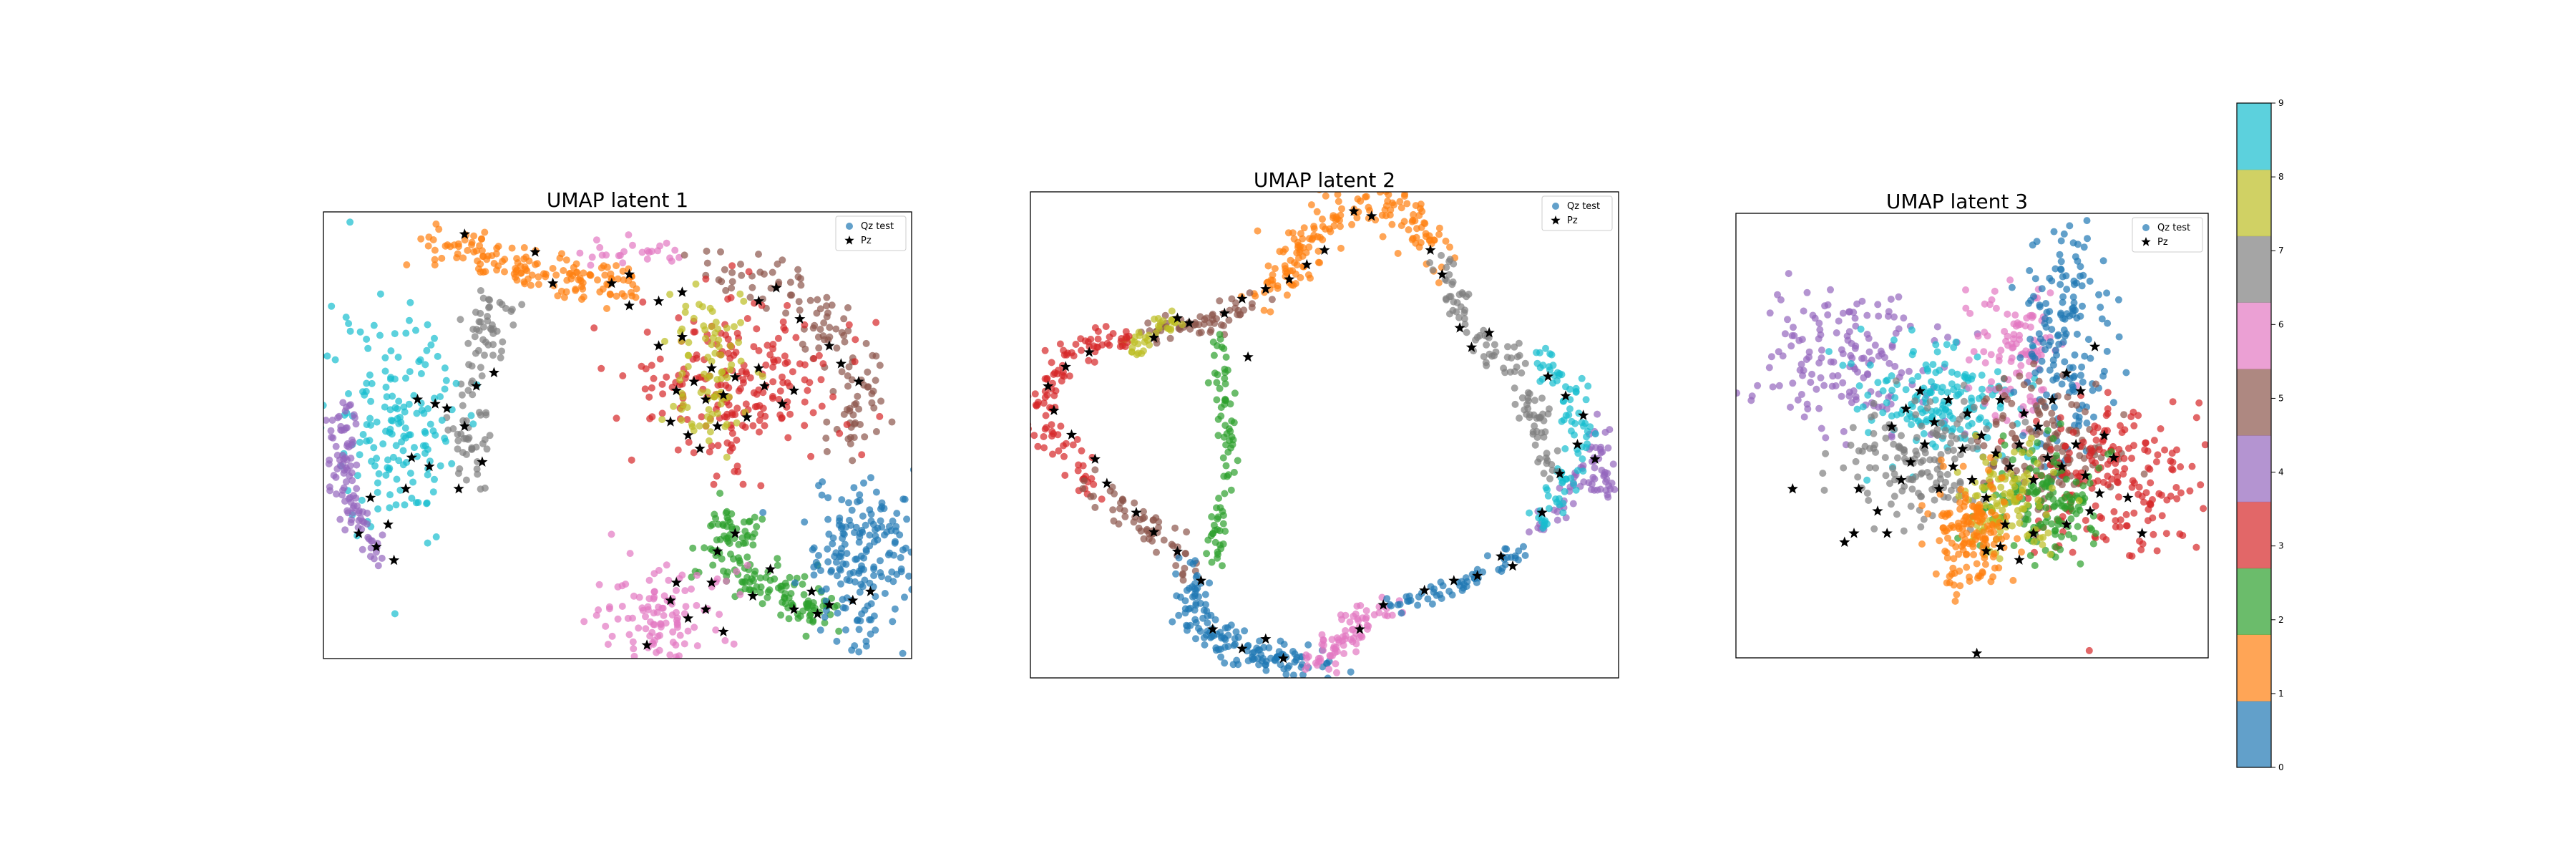 This screenshot has width=2576, height=859. Describe the element at coordinates (2281, 177) in the screenshot. I see `colorbar-tick-label: 8` at that location.